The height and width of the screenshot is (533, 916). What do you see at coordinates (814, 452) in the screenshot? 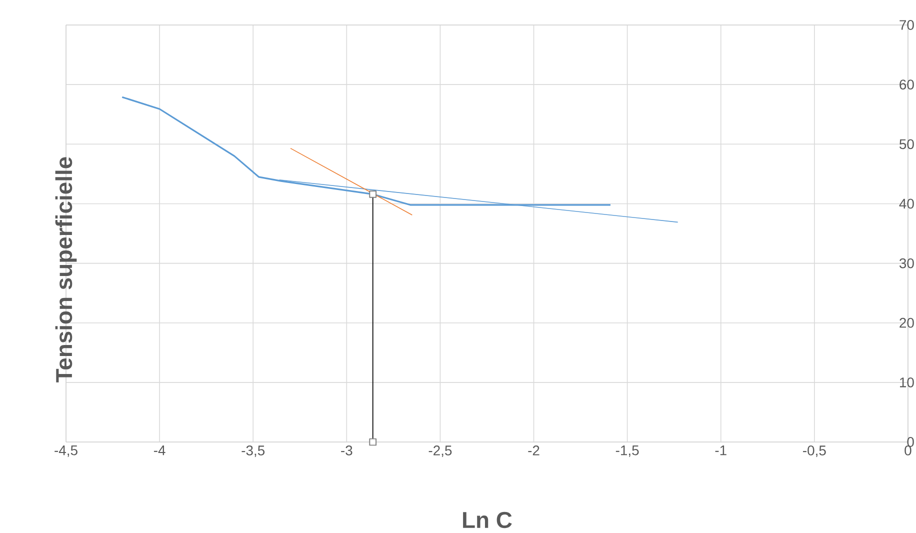
I see `x-tick-label: -0,5` at bounding box center [814, 452].